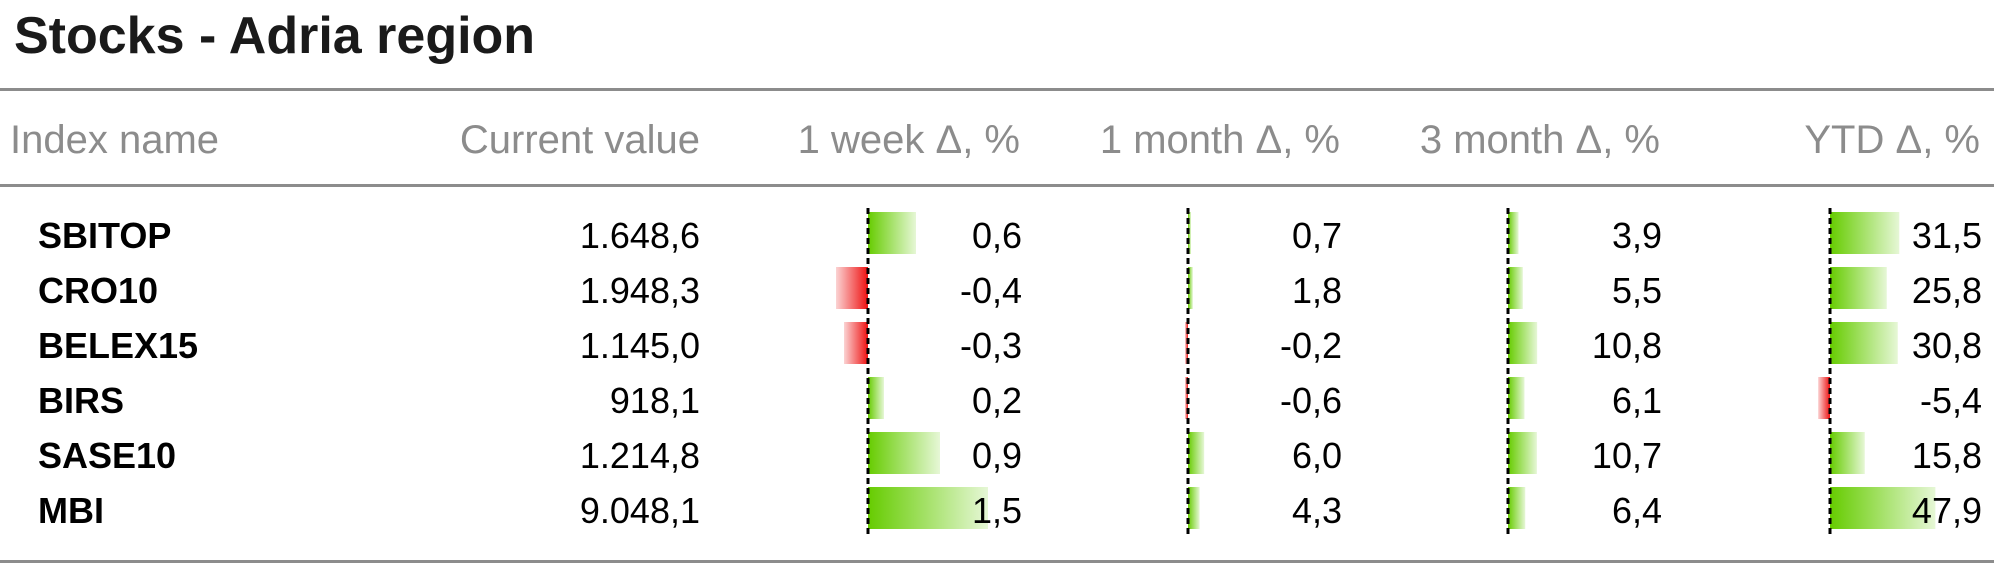 The width and height of the screenshot is (2000, 575). Describe the element at coordinates (1947, 455) in the screenshot. I see `value-label-ytd: 15,8` at that location.